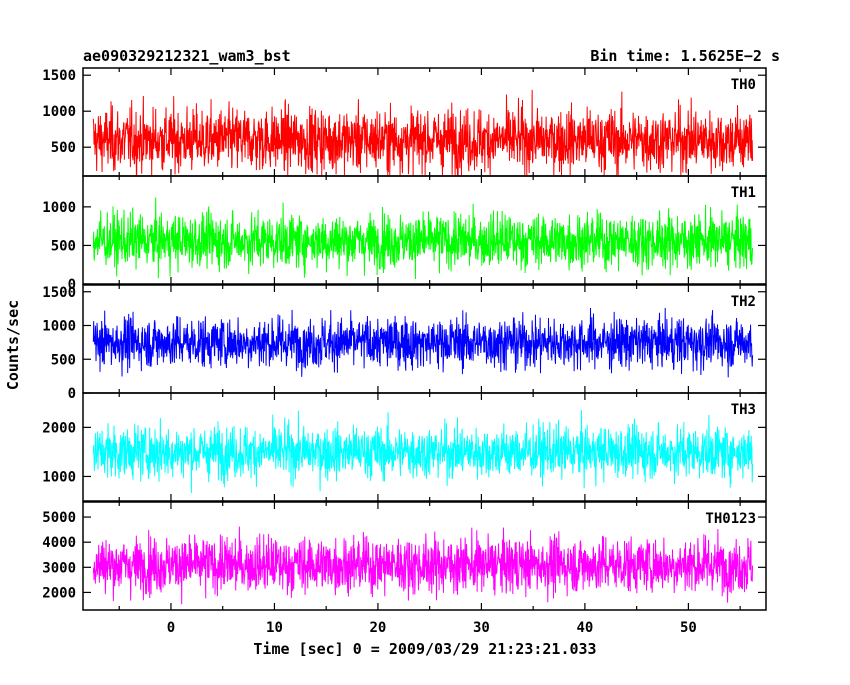 This screenshot has height=685, width=850. I want to click on panel-label-th3: TH3, so click(743, 410).